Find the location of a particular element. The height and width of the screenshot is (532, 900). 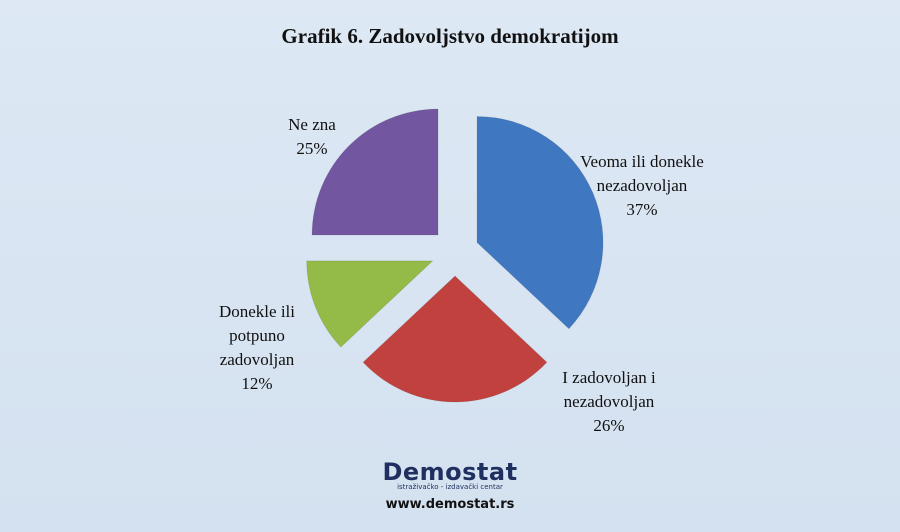

logo-tagline: istraživačko - izdavački centar is located at coordinates (450, 487).